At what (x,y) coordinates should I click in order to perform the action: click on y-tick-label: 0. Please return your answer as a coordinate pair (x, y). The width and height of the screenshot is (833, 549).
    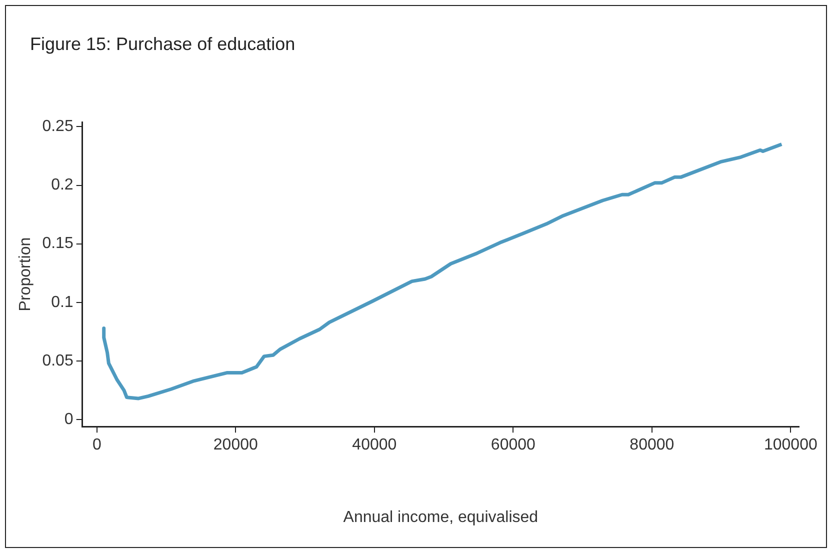
    Looking at the image, I should click on (69, 419).